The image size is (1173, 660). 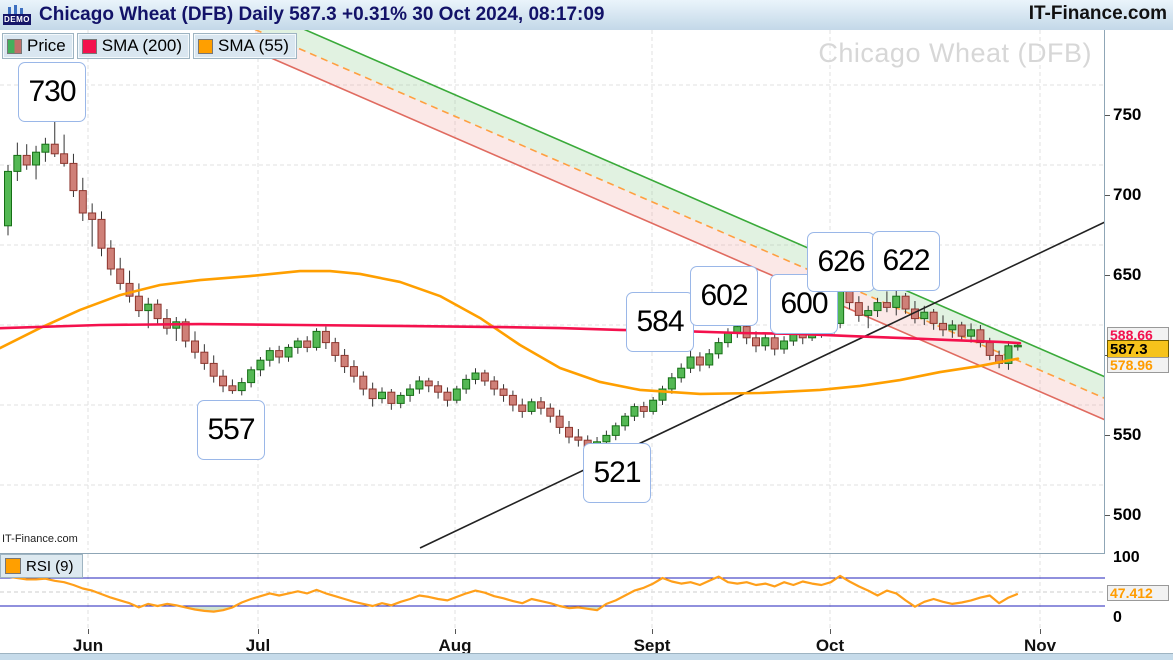 I want to click on price-annotation: 602, so click(x=724, y=296).